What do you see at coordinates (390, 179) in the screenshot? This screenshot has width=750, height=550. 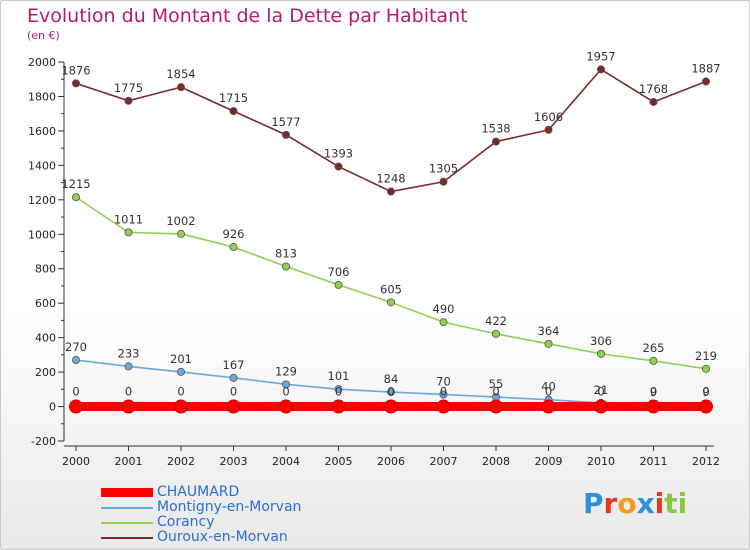 I see `data-label: 1248` at bounding box center [390, 179].